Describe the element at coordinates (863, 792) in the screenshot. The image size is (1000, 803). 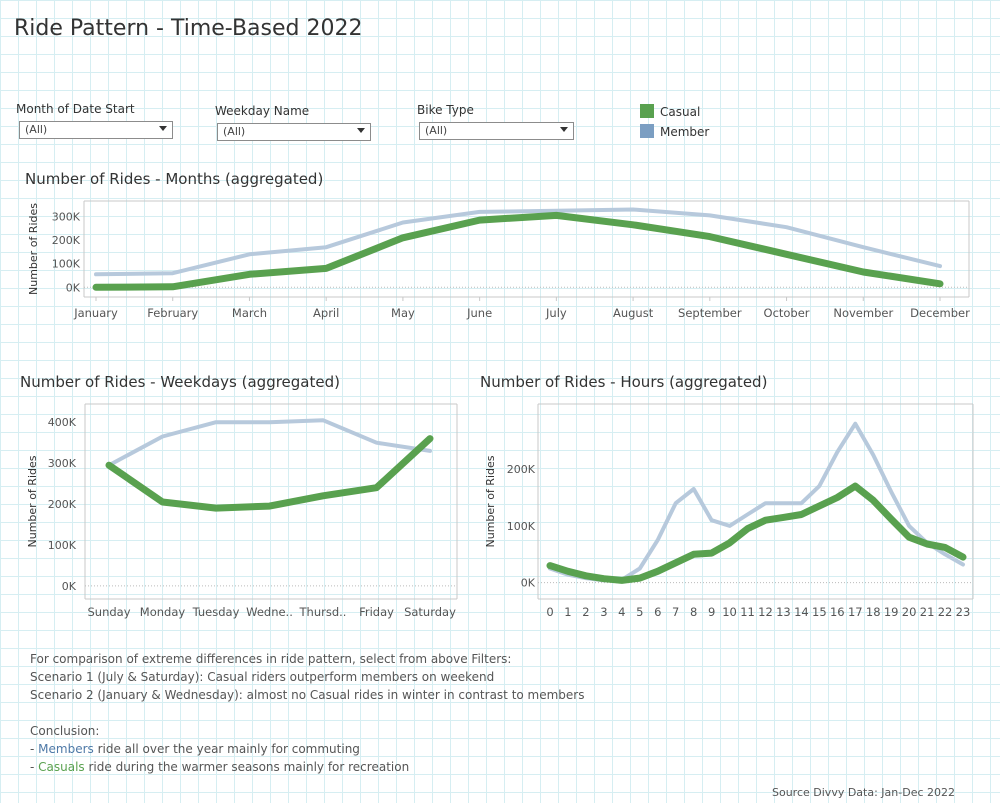
I see `source-note: Source Divvy Data: Jan-Dec 2022` at that location.